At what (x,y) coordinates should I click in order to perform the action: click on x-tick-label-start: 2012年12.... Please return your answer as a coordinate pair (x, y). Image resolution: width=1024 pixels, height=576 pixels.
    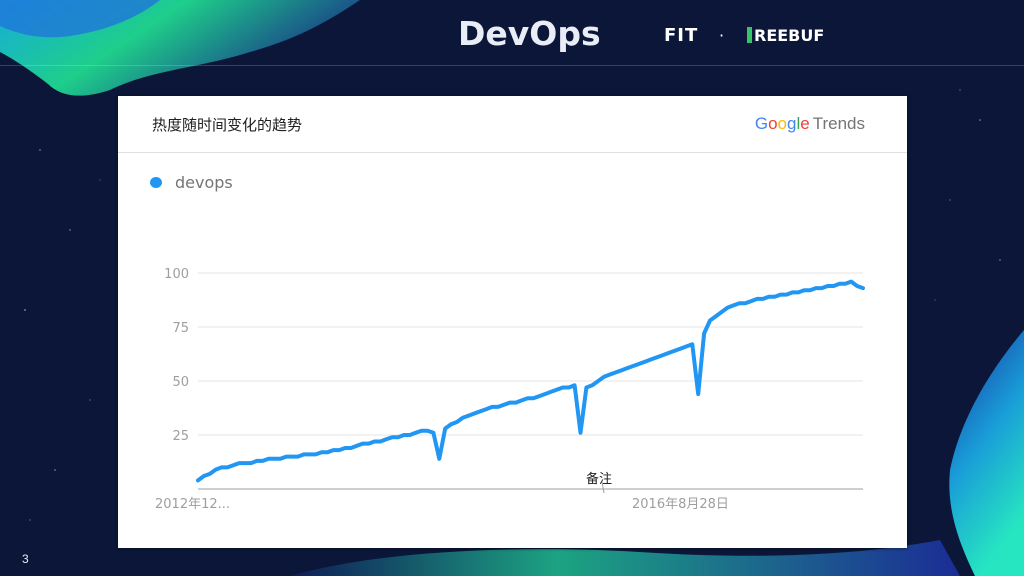
    Looking at the image, I should click on (193, 504).